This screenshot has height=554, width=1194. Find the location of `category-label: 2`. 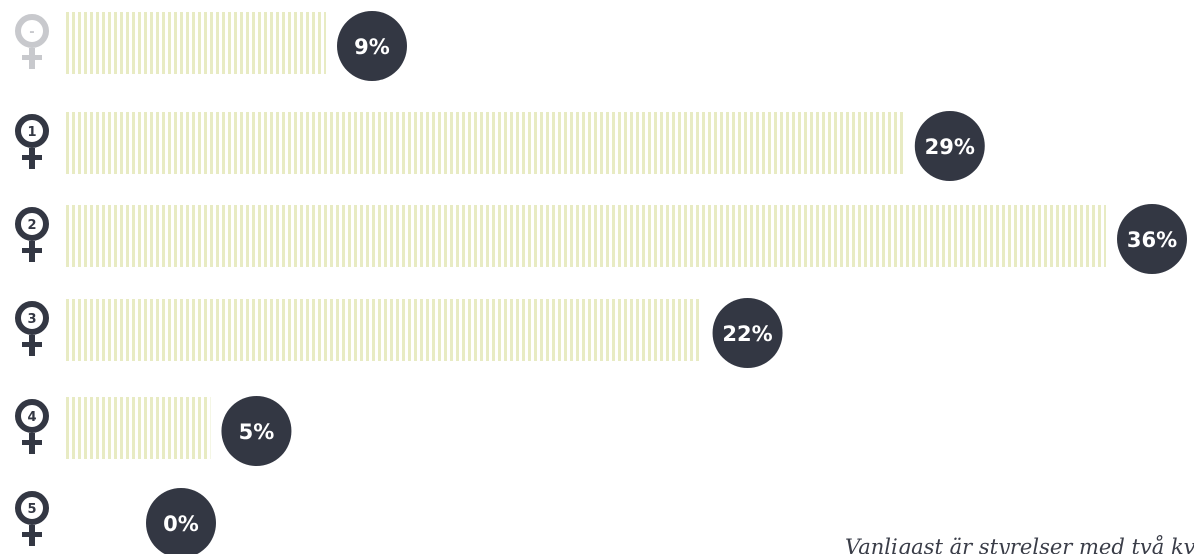

category-label: 2 is located at coordinates (31, 225).